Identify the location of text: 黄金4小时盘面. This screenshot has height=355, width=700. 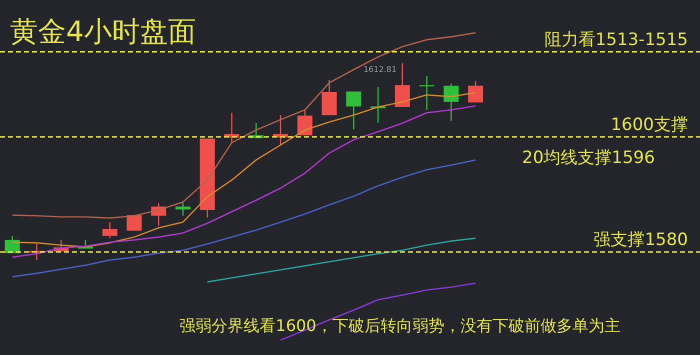
(103, 31).